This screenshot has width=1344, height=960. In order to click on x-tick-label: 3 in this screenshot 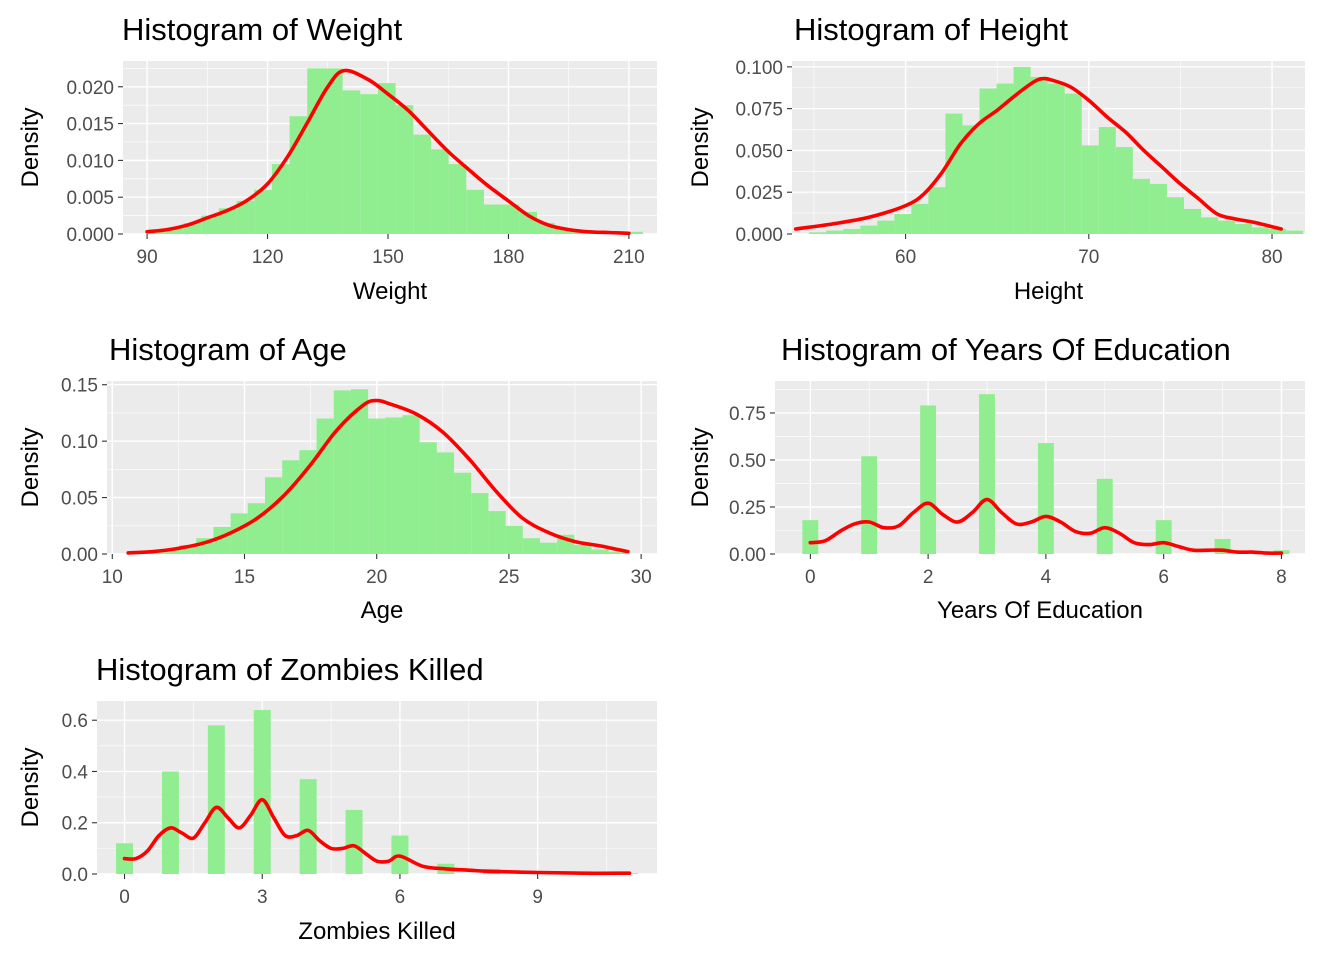, I will do `click(262, 897)`.